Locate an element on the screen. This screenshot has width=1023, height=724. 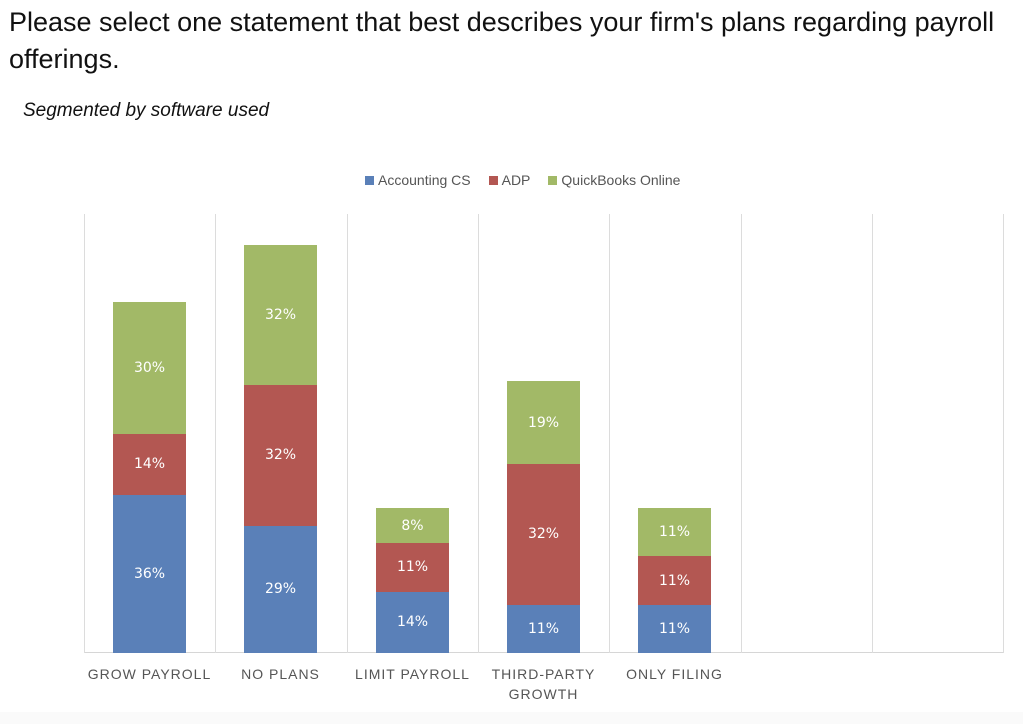
legend-item-accounting-cs: Accounting CS is located at coordinates (418, 180).